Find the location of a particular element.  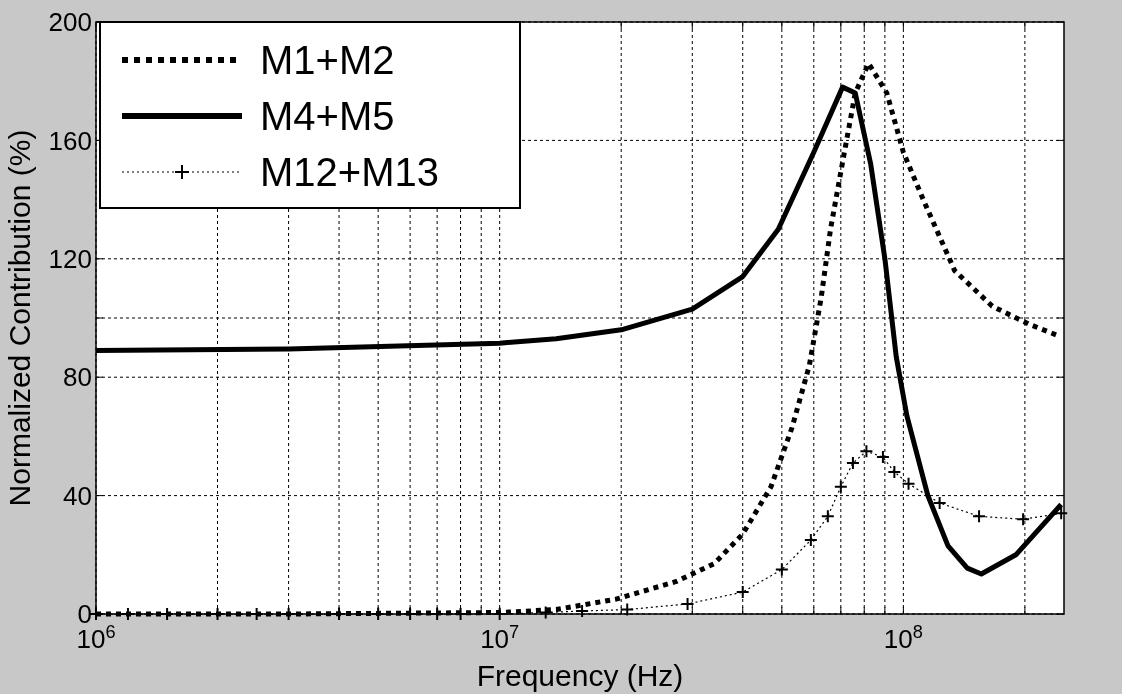

legend-label: M12+M13 is located at coordinates (349, 172).